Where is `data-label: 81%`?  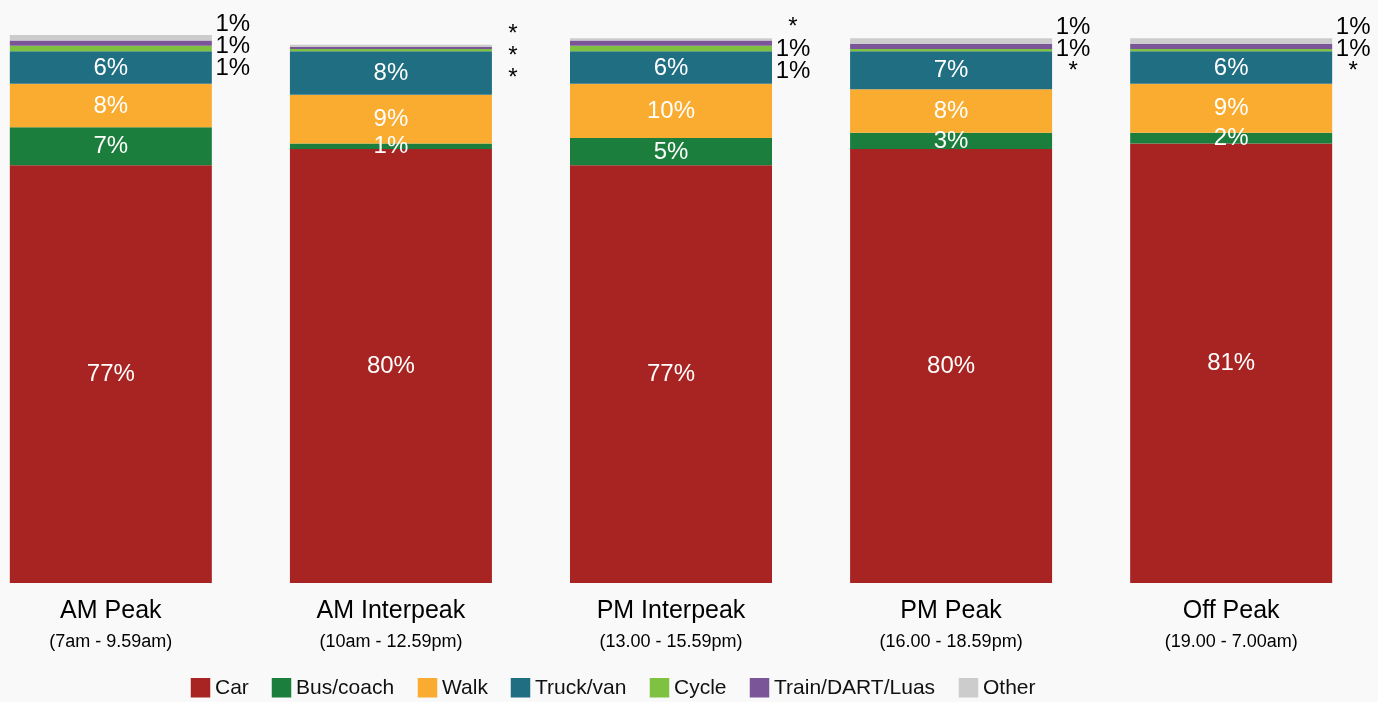
data-label: 81% is located at coordinates (1231, 362).